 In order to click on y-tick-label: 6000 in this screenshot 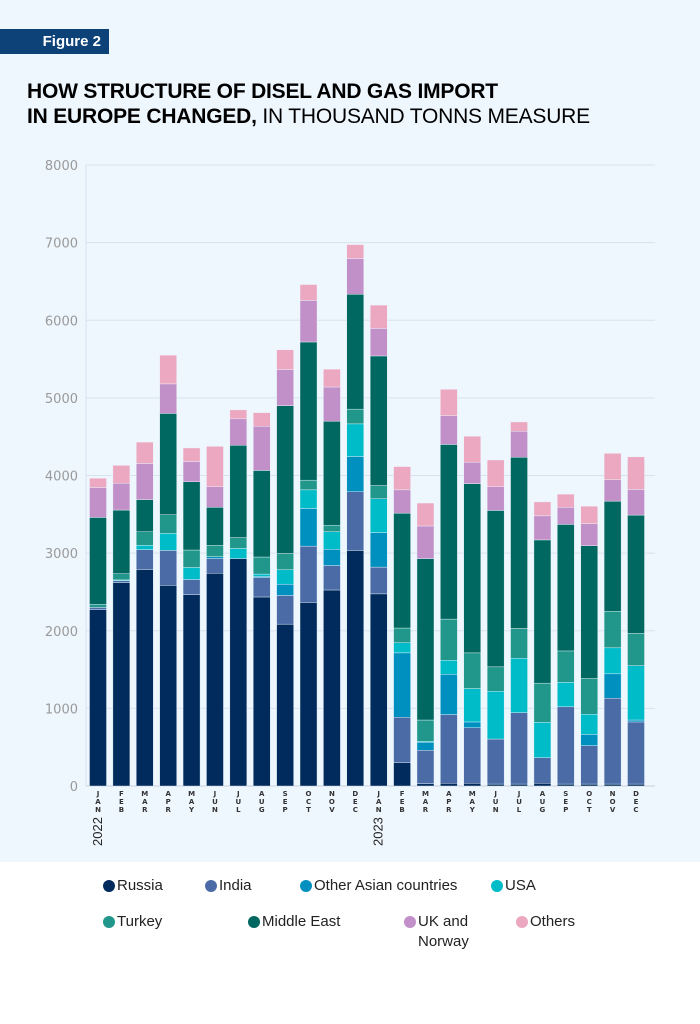, I will do `click(61, 321)`.